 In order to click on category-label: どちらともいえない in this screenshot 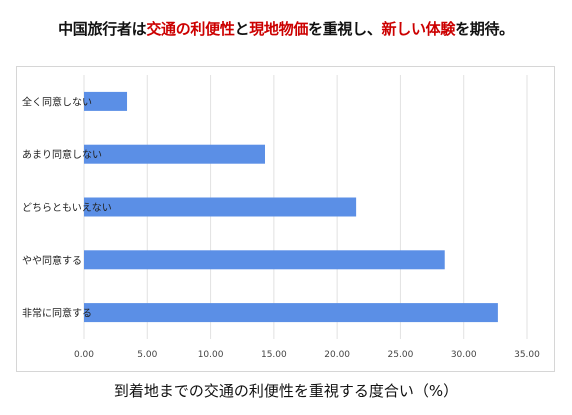, I will do `click(67, 208)`.